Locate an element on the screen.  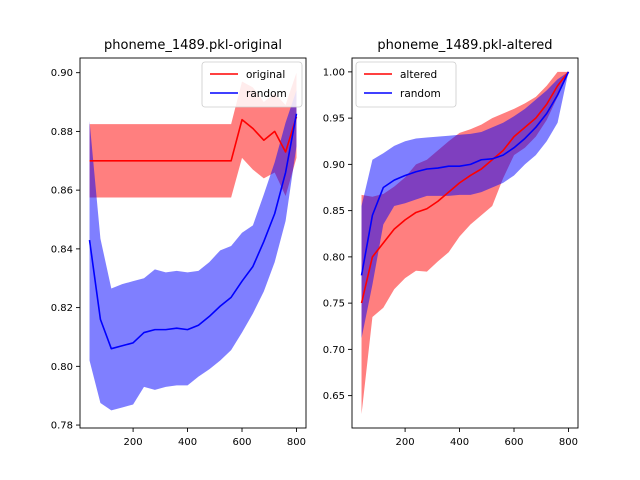
y-tick-label: 0.88 is located at coordinates (62, 132).